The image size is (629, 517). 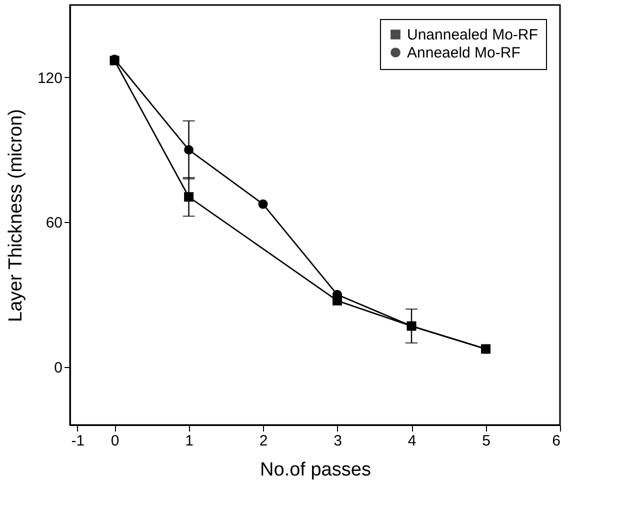 What do you see at coordinates (338, 441) in the screenshot?
I see `x-tick-label: 3` at bounding box center [338, 441].